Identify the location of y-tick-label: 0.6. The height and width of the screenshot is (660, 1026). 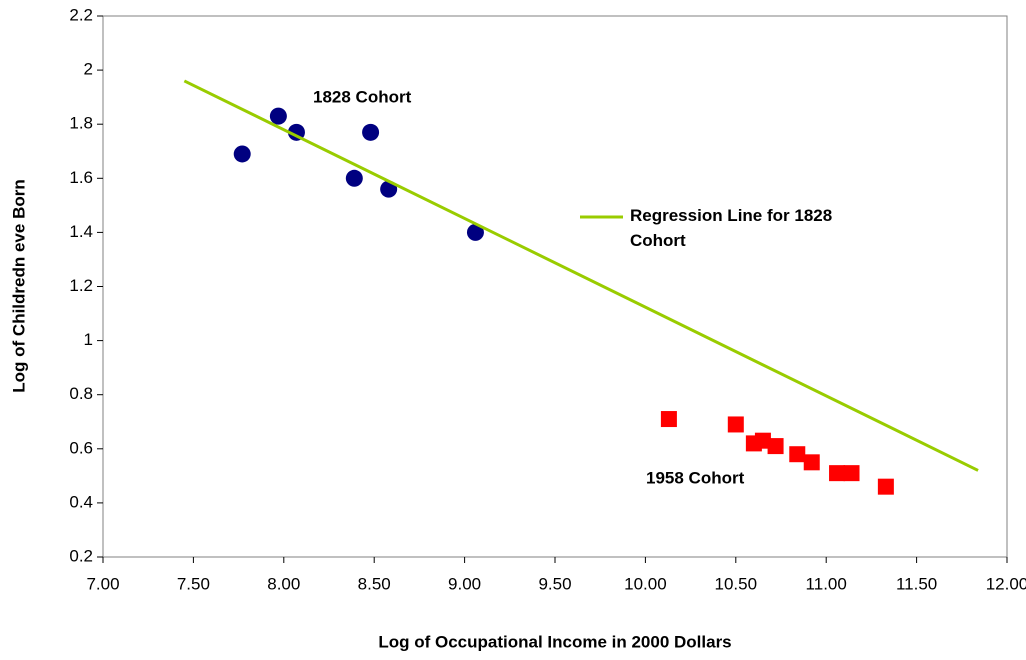
(81, 447).